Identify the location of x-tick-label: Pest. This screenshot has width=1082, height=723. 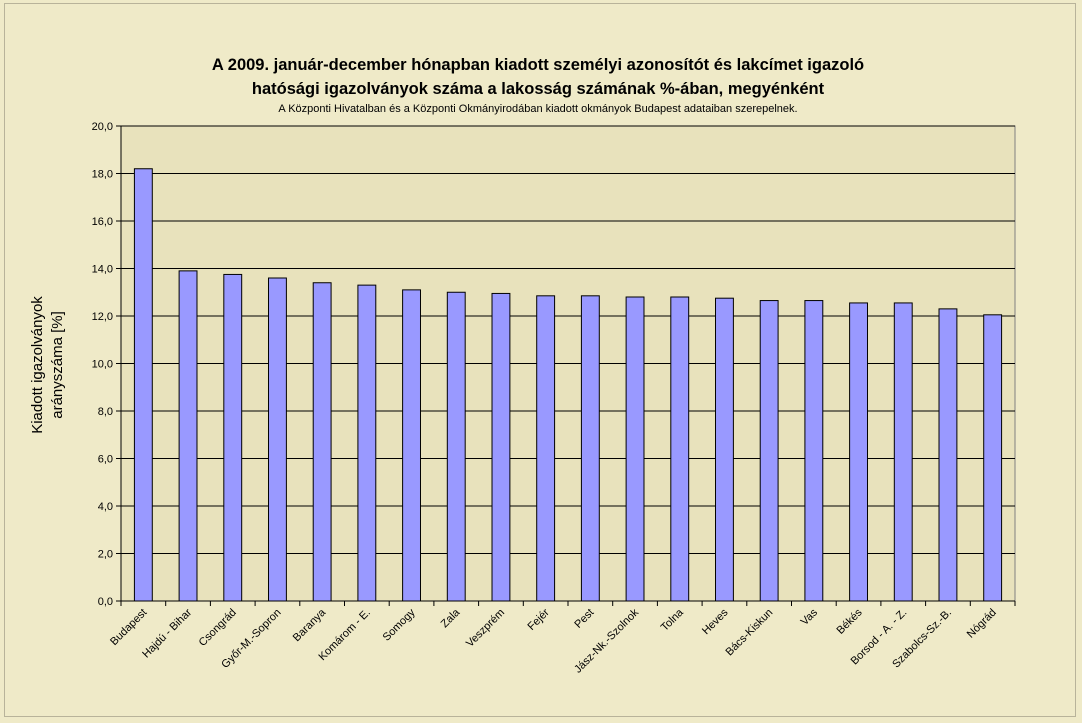
(584, 619).